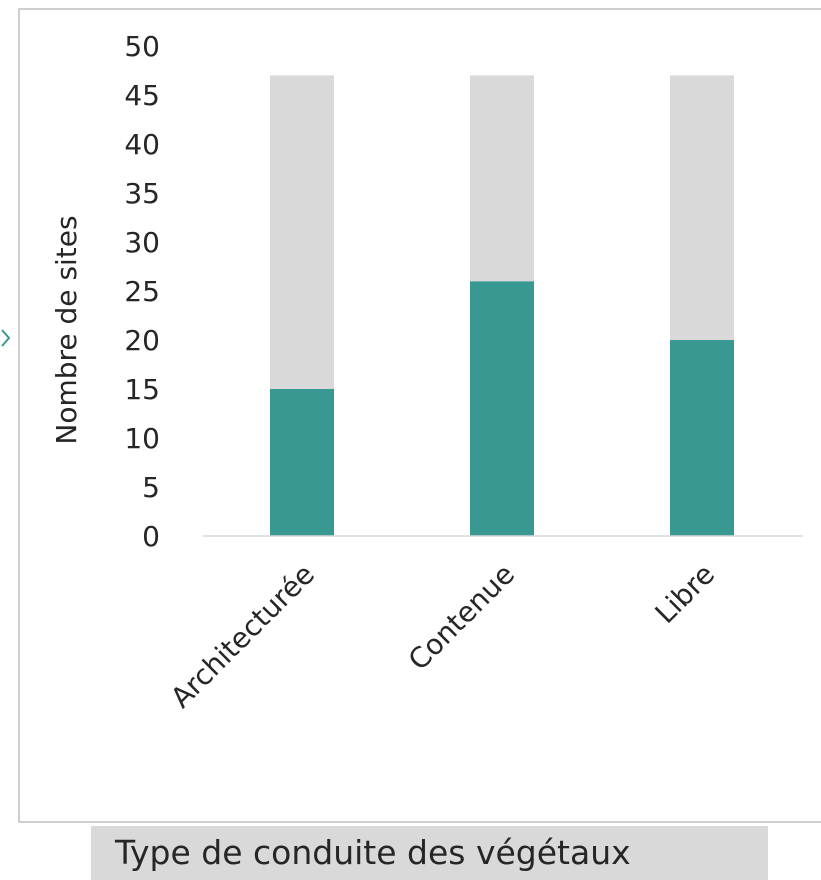 The image size is (821, 880). I want to click on y-tick-label: 25, so click(142, 291).